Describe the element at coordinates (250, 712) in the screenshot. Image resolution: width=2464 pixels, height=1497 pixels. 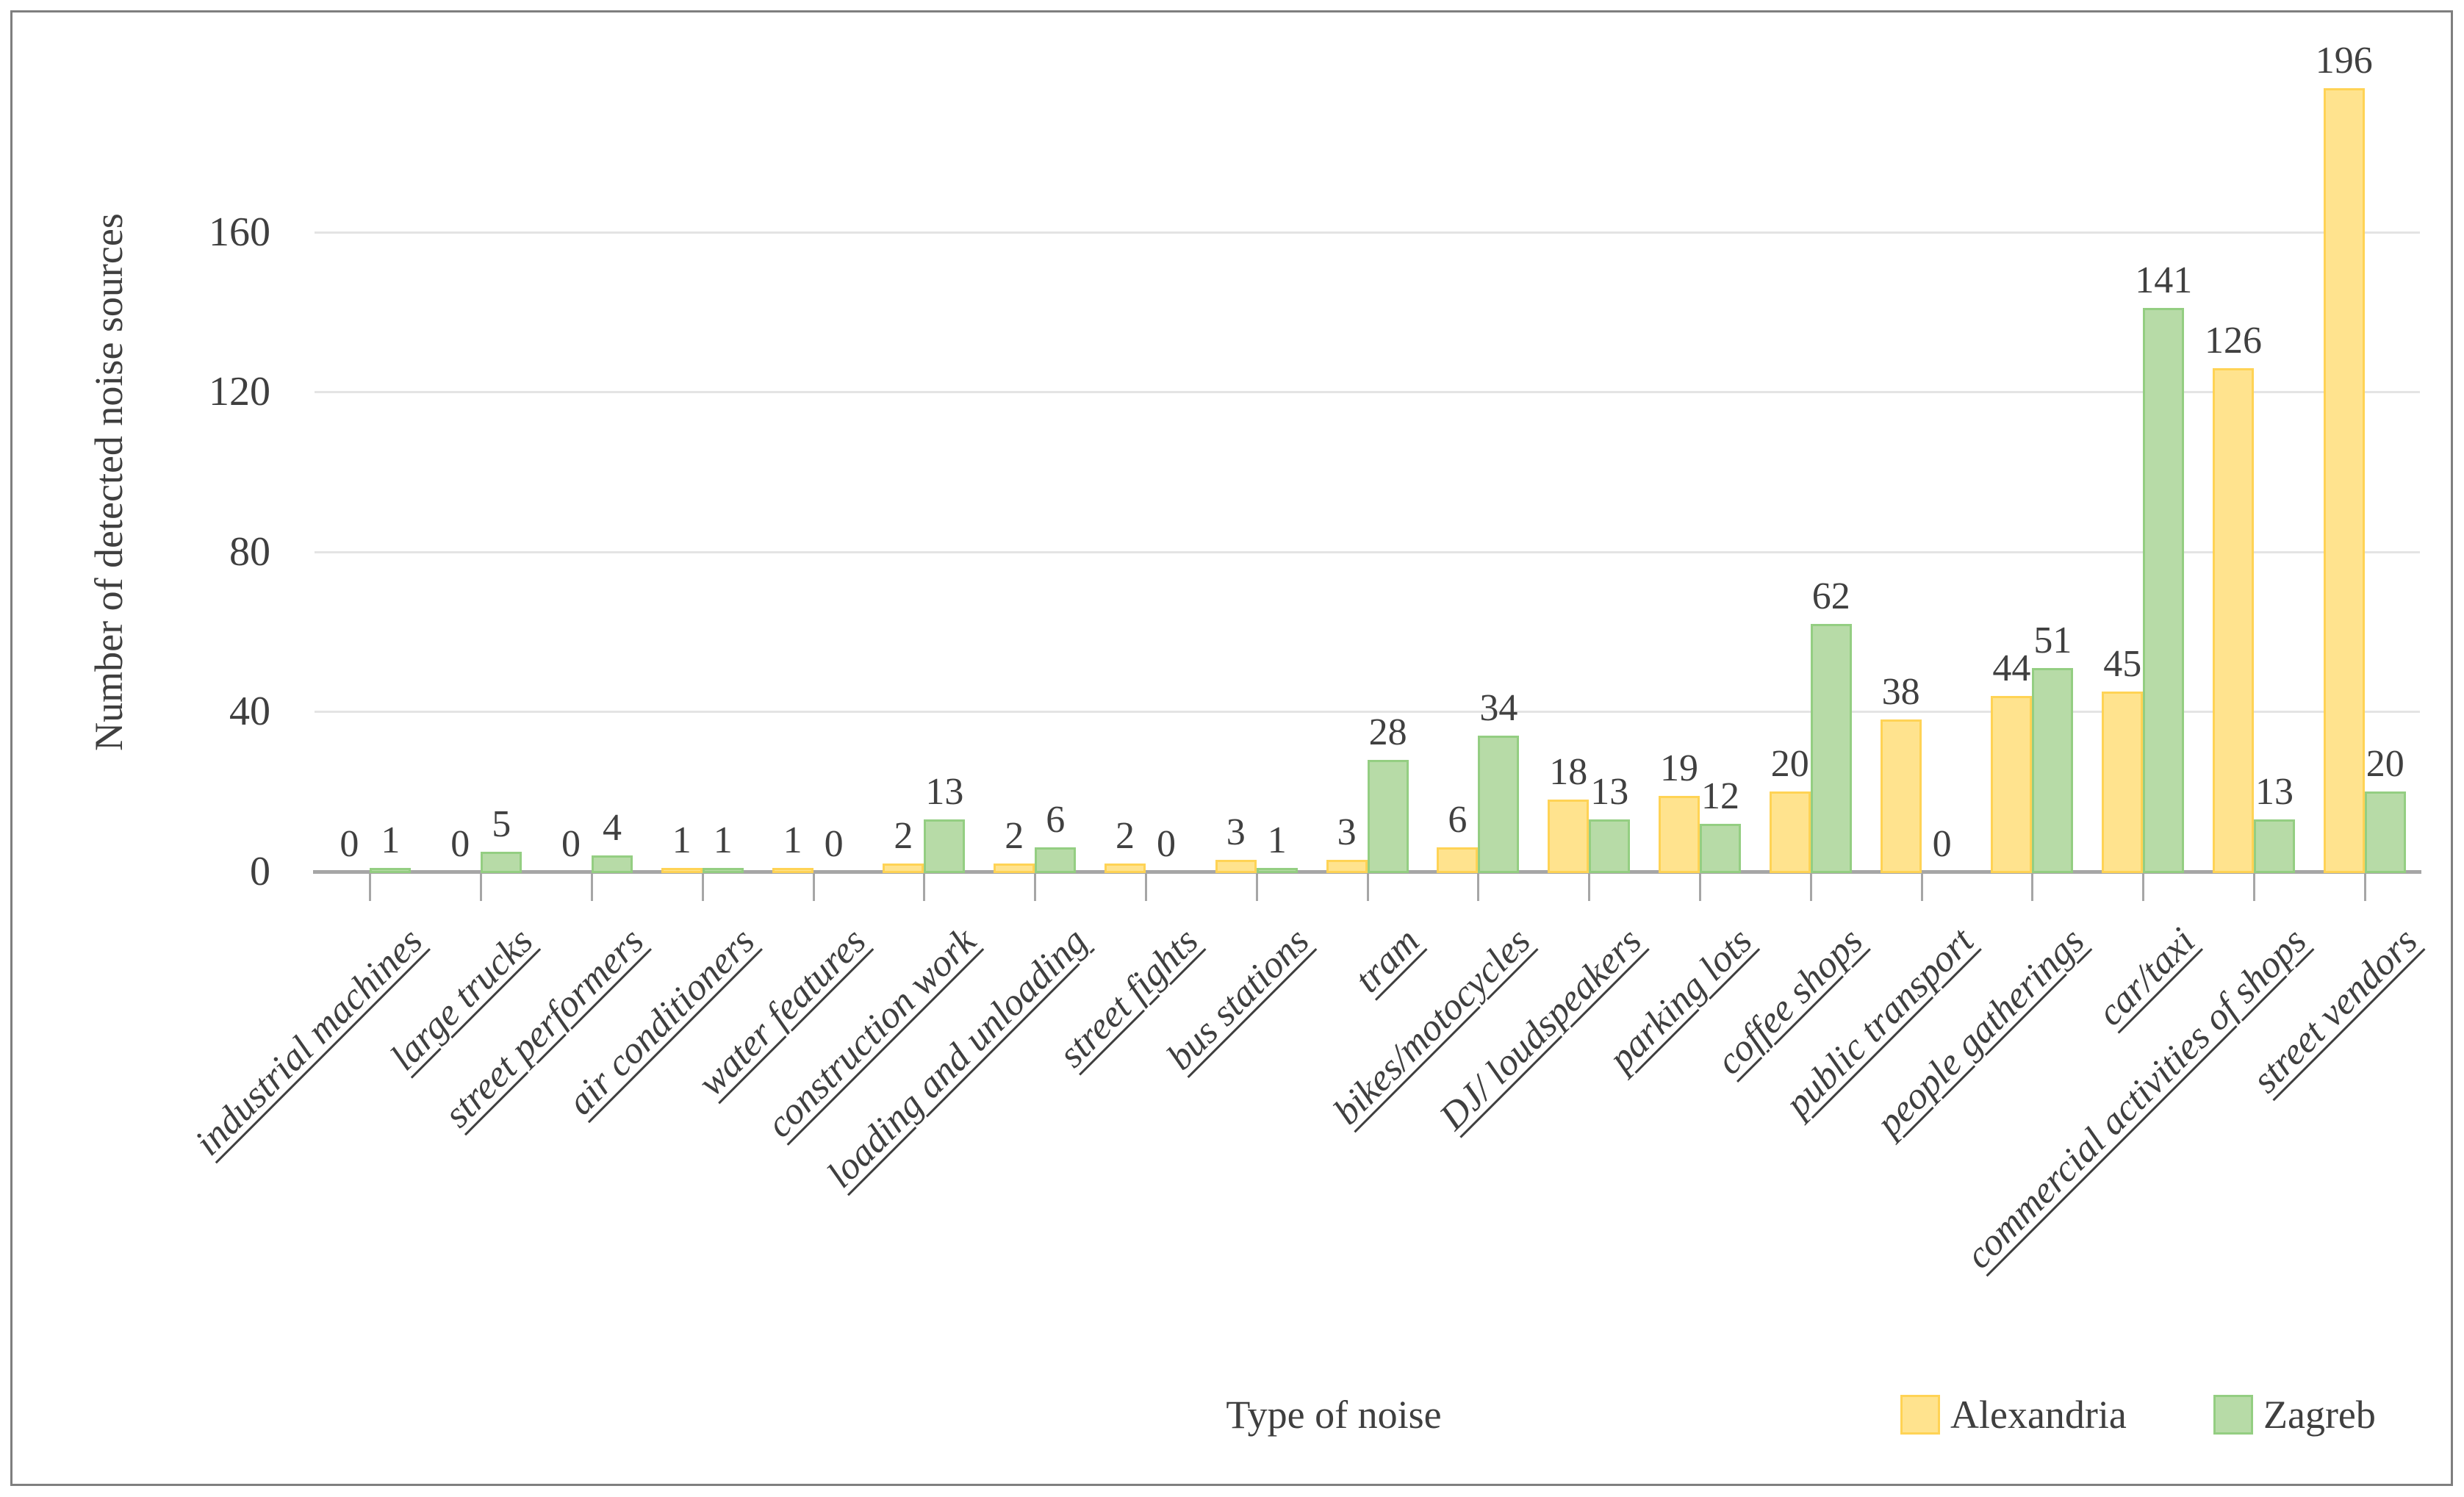
I see `y-tick-label-40: 40` at that location.